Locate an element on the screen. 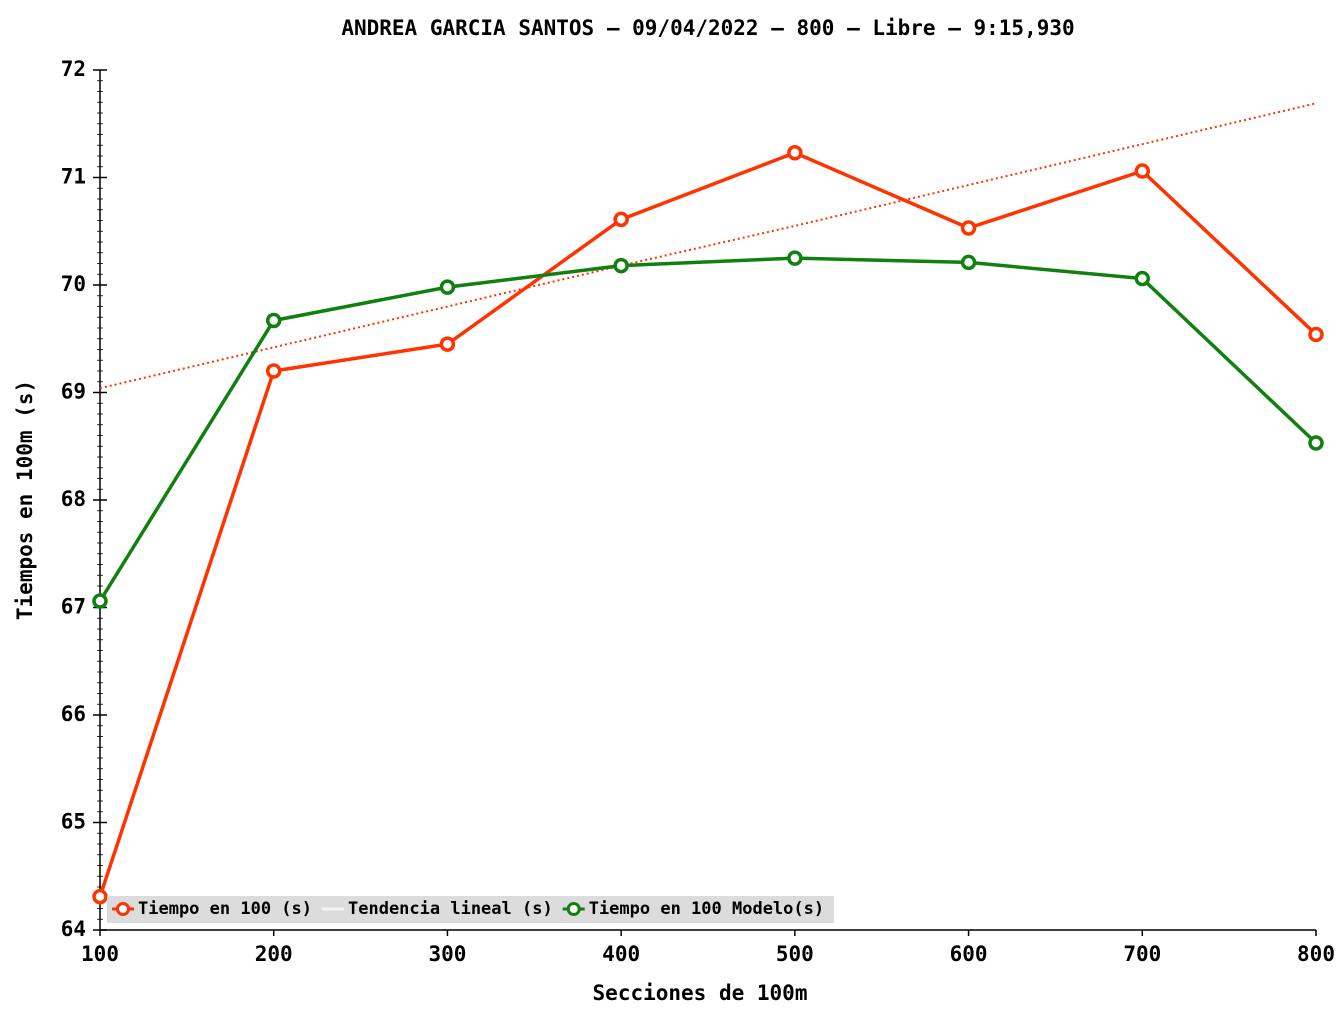 This screenshot has height=1009, width=1339. y-tick-label: 70 is located at coordinates (73, 284).